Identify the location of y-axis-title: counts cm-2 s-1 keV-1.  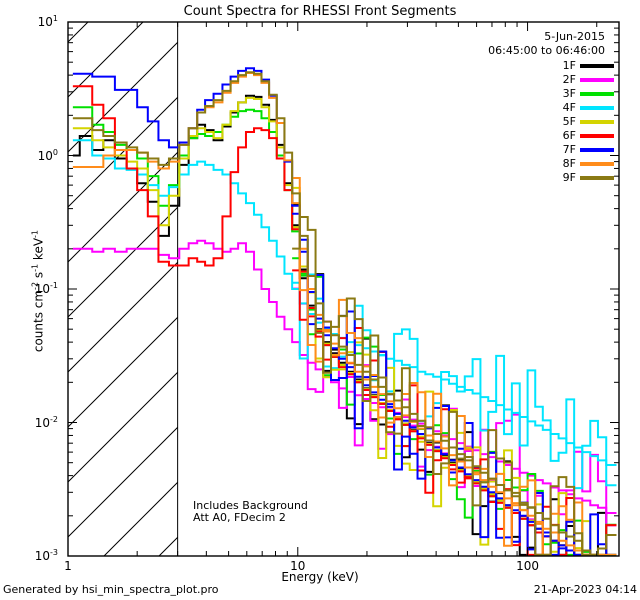
(38, 303).